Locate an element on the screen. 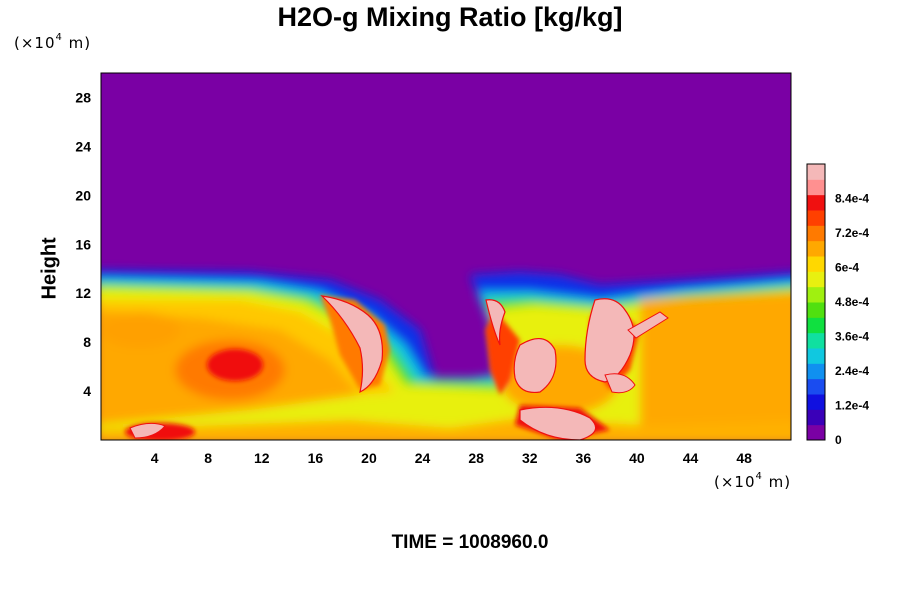 This screenshot has height=600, width=900. x-tick-label: 24 is located at coordinates (423, 458).